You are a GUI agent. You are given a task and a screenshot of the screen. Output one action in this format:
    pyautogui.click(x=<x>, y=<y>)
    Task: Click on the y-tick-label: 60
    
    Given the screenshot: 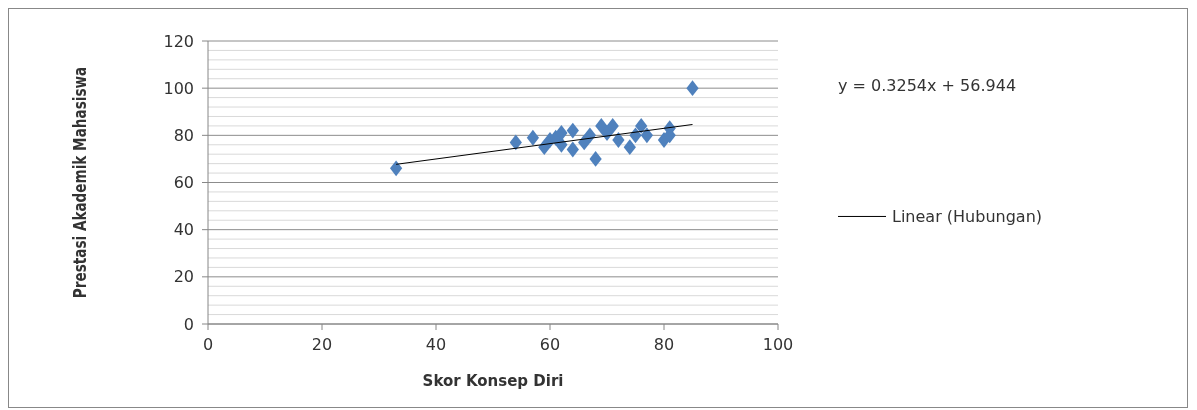 What is the action you would take?
    pyautogui.click(x=183, y=183)
    